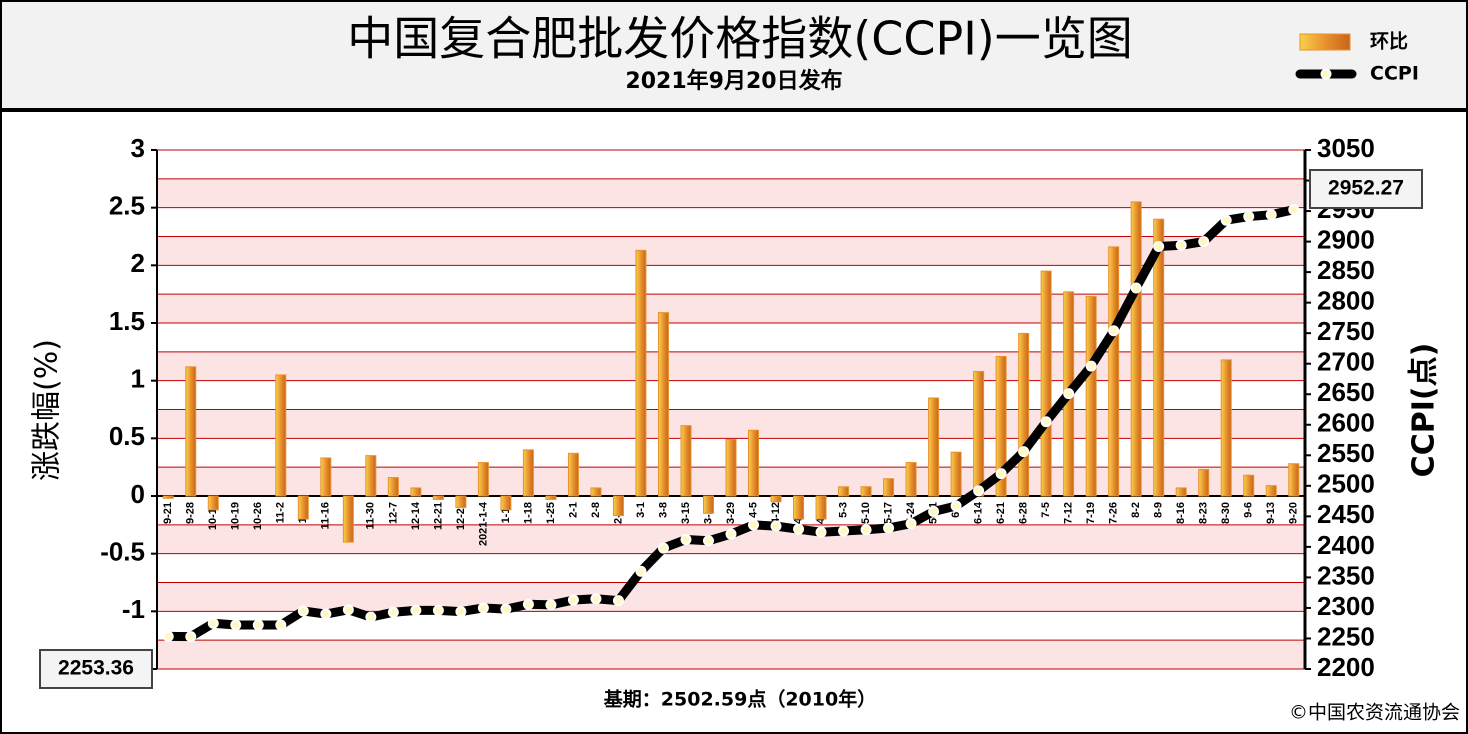  Describe the element at coordinates (326, 516) in the screenshot. I see `x-tick-label: 11-16` at that location.